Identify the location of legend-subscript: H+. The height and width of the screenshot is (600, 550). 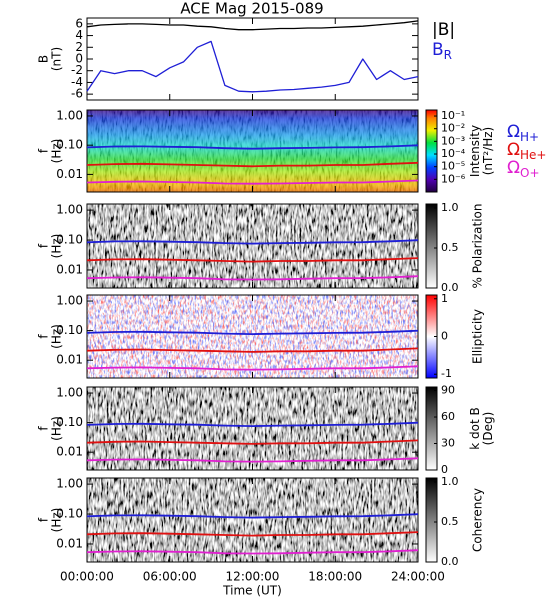
(529, 137).